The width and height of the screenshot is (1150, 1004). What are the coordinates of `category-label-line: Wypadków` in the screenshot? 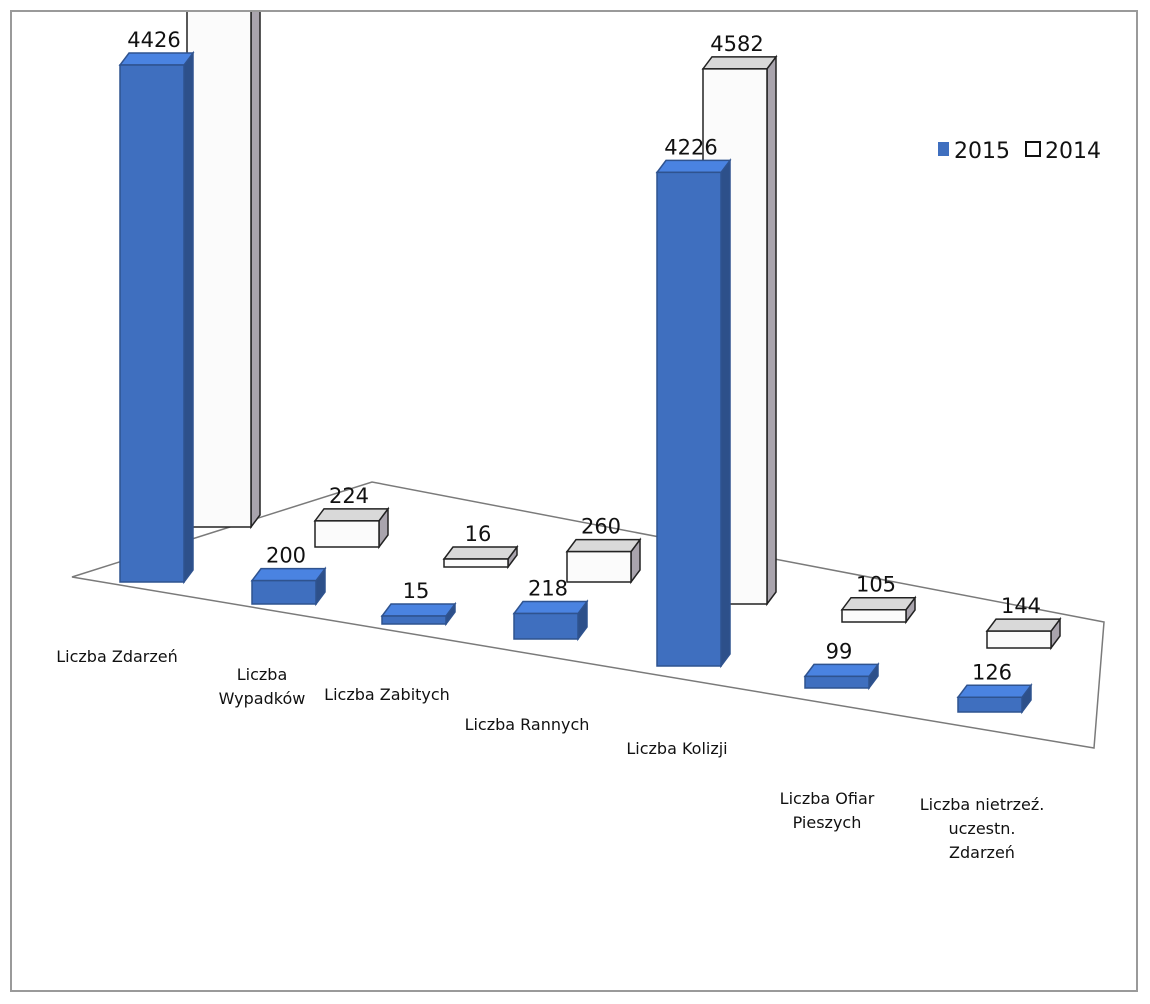 It's located at (262, 698).